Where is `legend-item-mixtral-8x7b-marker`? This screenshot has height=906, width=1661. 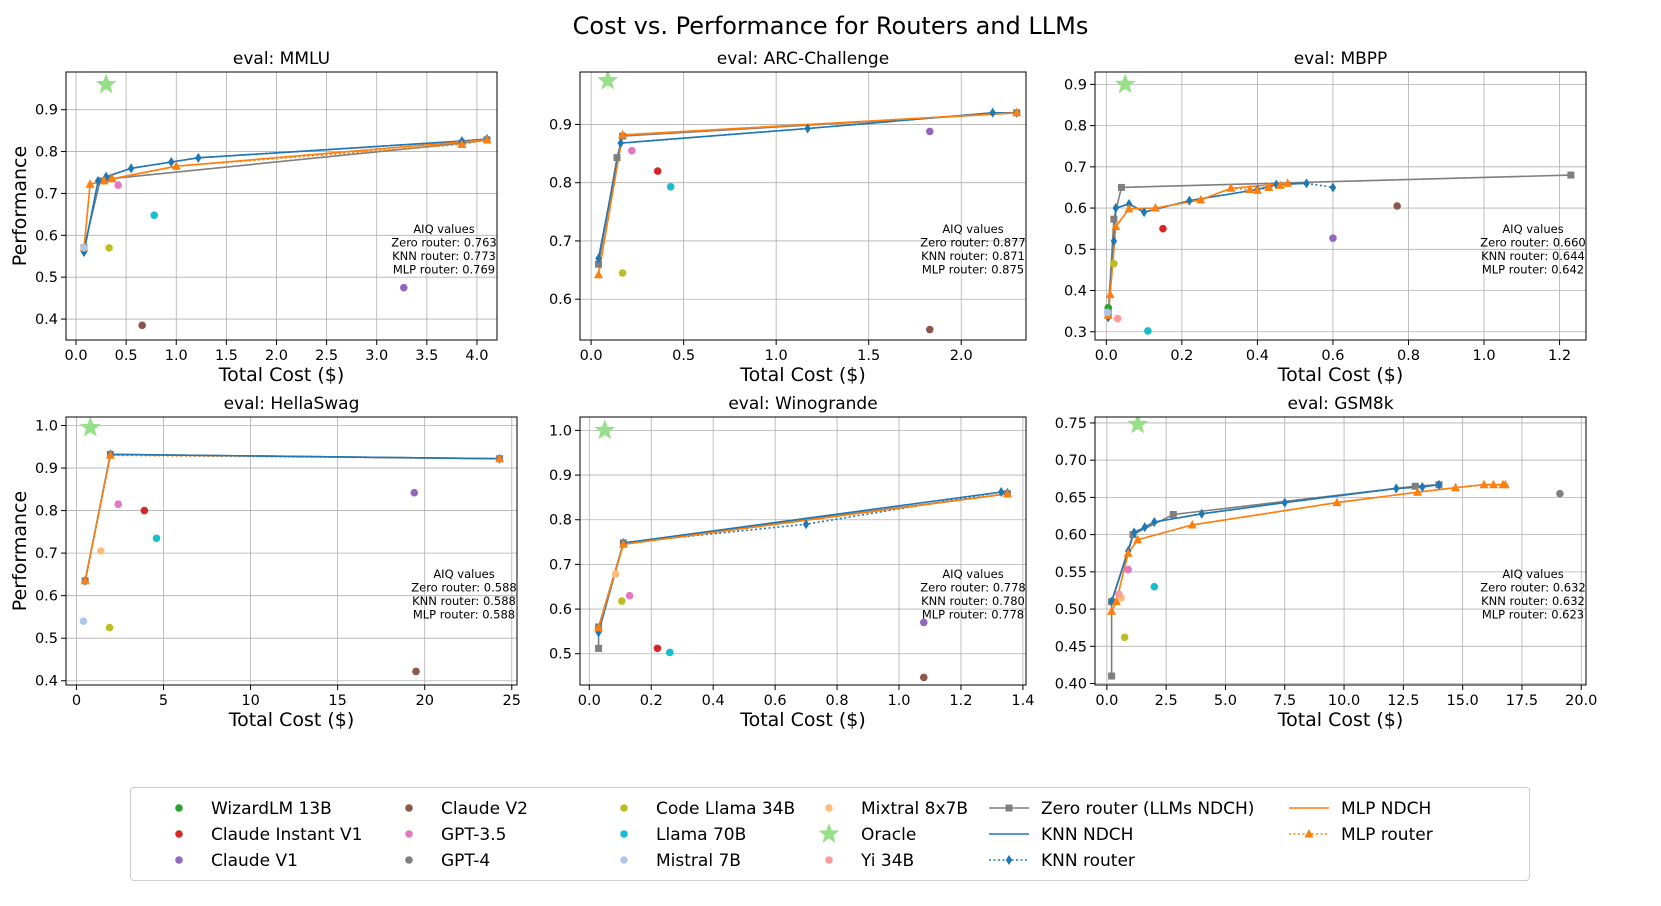
legend-item-mixtral-8x7b-marker is located at coordinates (829, 808).